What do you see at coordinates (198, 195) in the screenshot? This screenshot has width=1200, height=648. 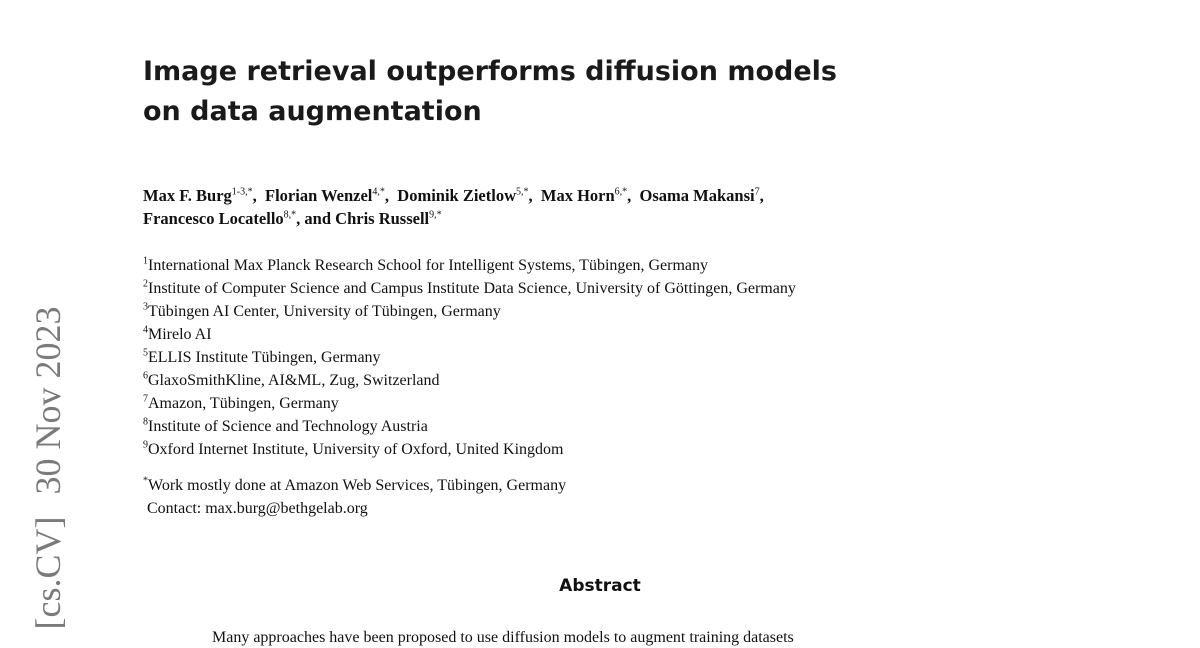 I see `author: Max F. Burg1-3,*` at bounding box center [198, 195].